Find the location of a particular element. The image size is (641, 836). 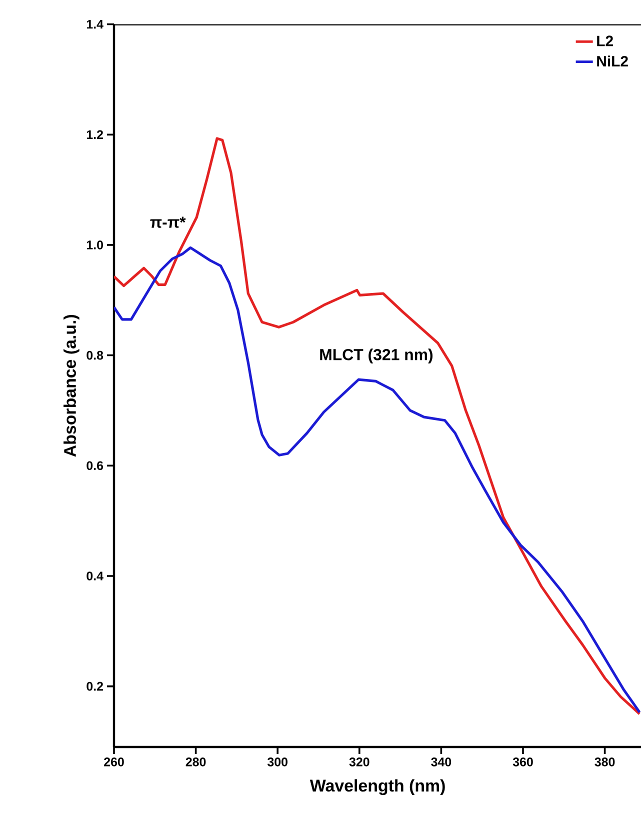

y-tick-label: 0.6 is located at coordinates (95, 465).